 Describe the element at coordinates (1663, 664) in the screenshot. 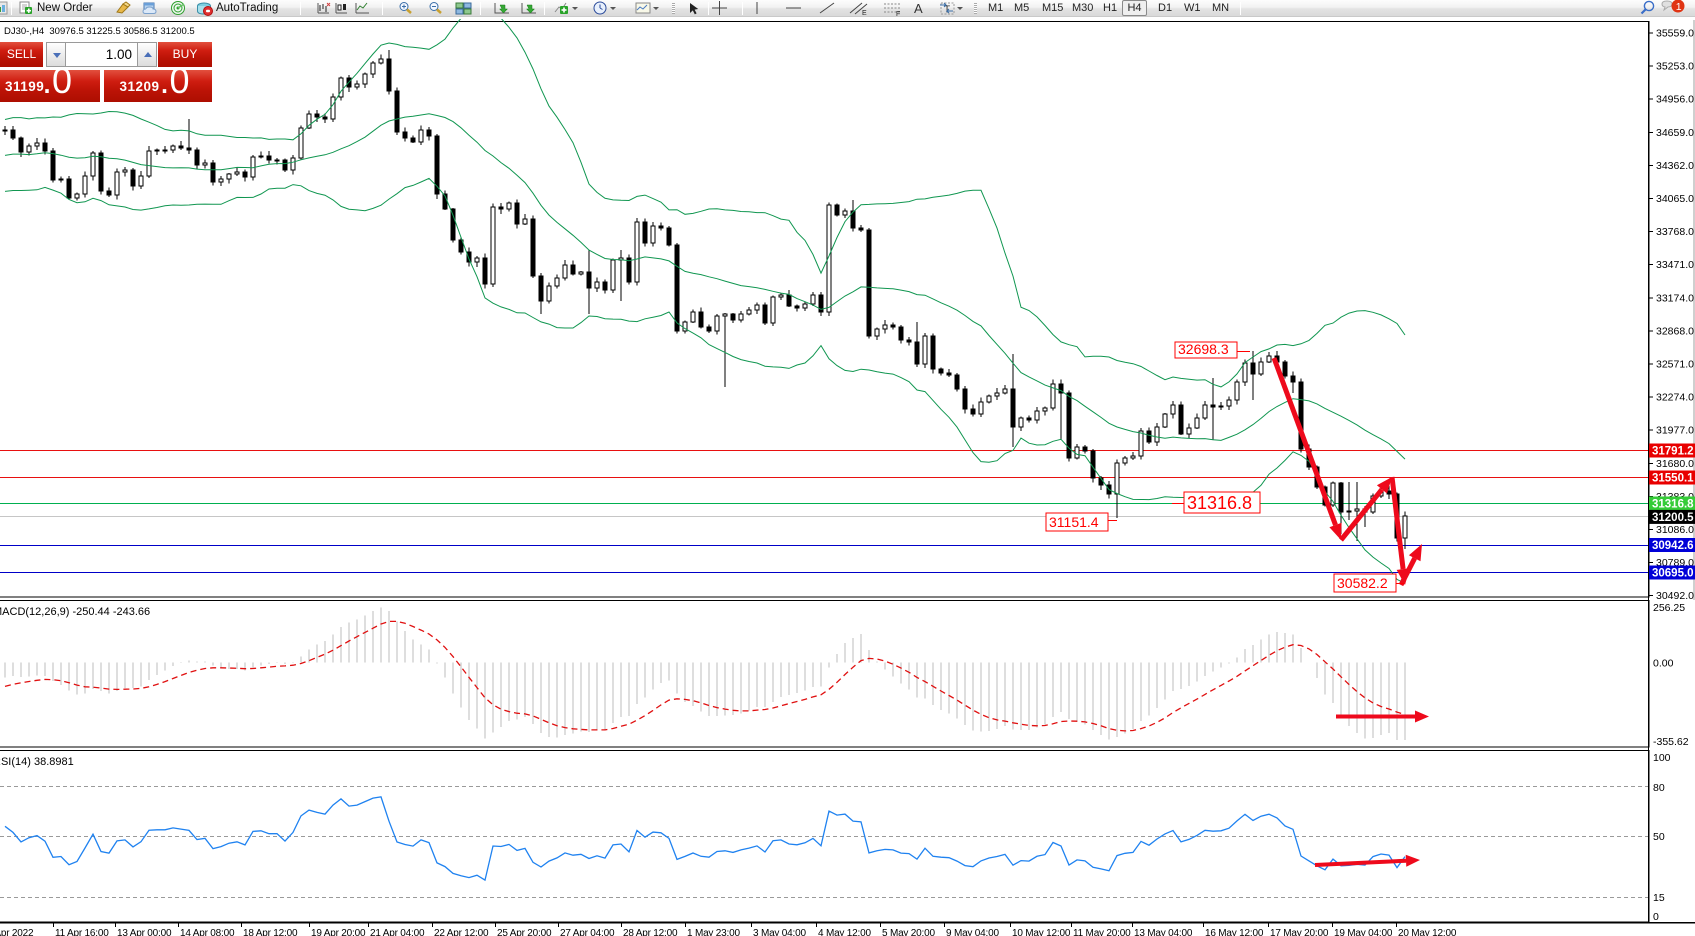

I see `svg-text: 0.00` at that location.